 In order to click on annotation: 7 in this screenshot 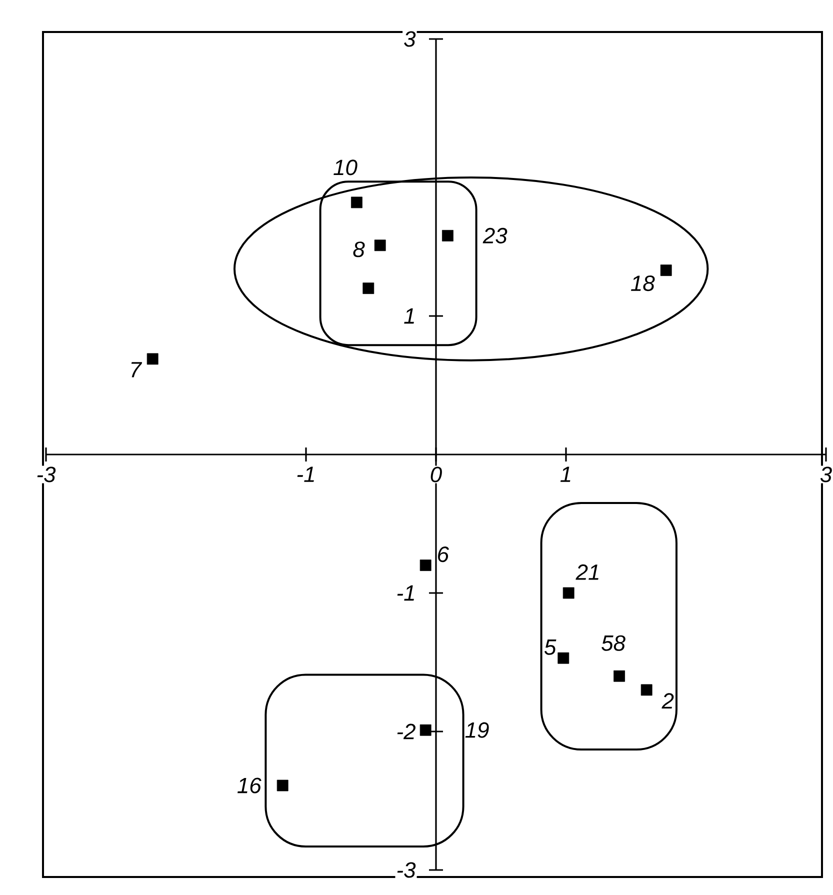, I will do `click(136, 370)`.